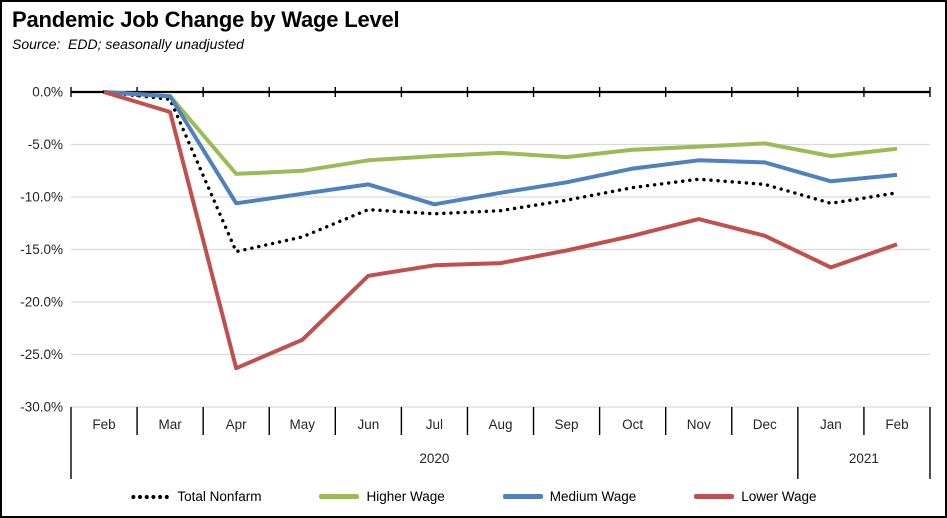  Describe the element at coordinates (765, 424) in the screenshot. I see `x-axis-month-label: Dec` at that location.